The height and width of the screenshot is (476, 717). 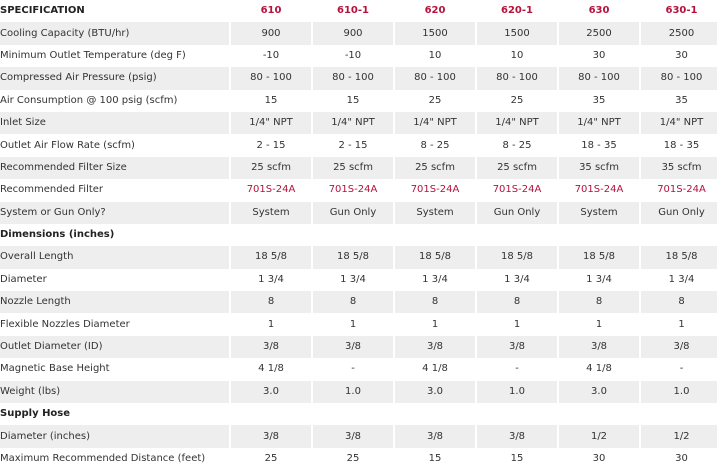 What do you see at coordinates (270, 369) in the screenshot?
I see `cell-value: 4 1/8` at bounding box center [270, 369].